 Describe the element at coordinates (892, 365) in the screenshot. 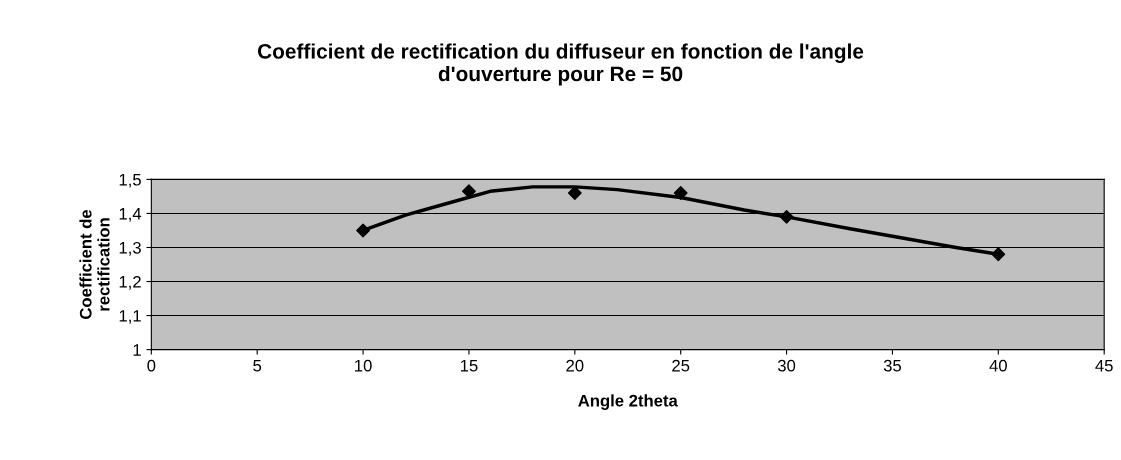

I see `x-tick-label: 35` at that location.